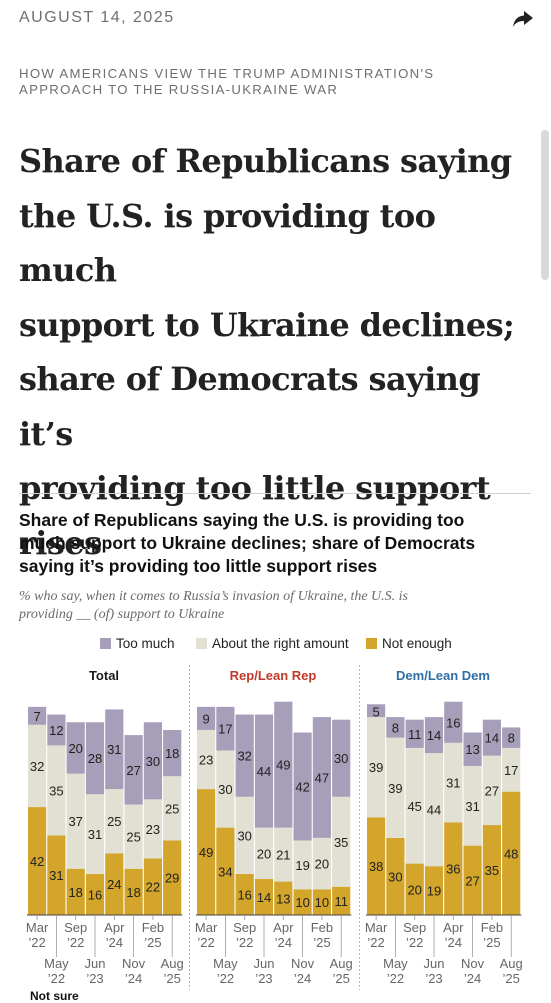  What do you see at coordinates (322, 864) in the screenshot?
I see `data-label: 20` at bounding box center [322, 864].